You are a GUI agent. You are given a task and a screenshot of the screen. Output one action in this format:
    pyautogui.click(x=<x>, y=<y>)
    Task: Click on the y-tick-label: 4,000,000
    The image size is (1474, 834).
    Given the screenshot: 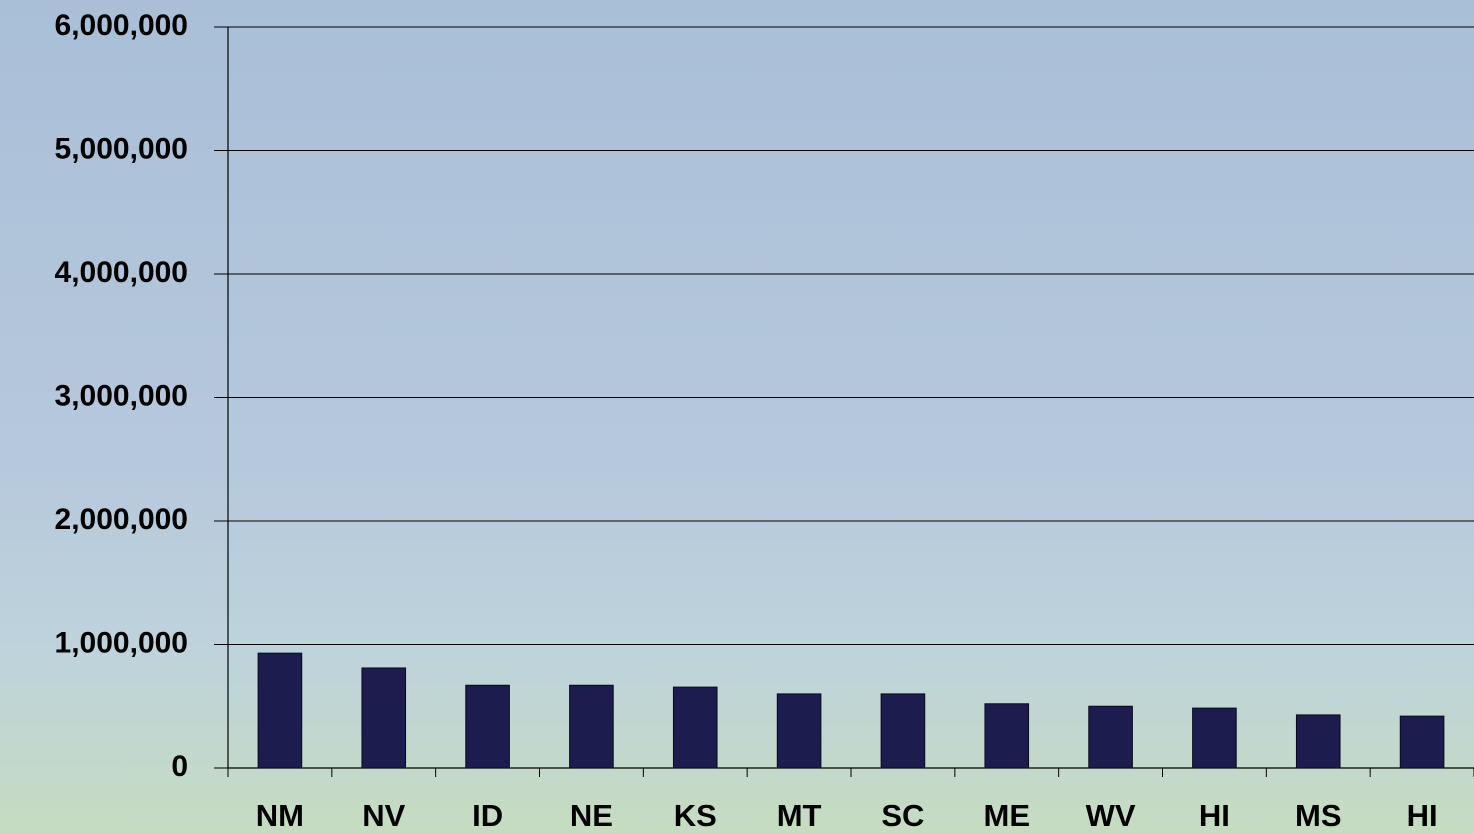 What is the action you would take?
    pyautogui.click(x=121, y=272)
    